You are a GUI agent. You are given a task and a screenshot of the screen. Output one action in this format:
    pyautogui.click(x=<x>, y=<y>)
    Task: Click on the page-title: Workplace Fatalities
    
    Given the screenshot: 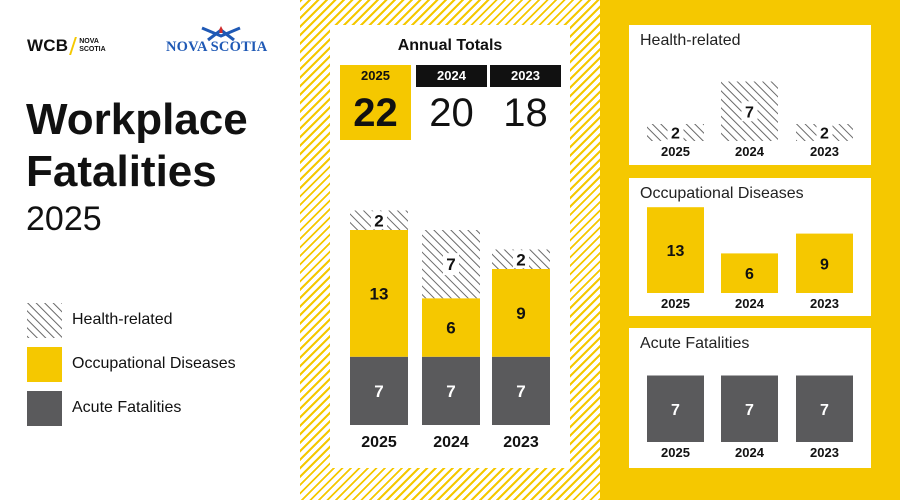 What is the action you would take?
    pyautogui.click(x=137, y=146)
    